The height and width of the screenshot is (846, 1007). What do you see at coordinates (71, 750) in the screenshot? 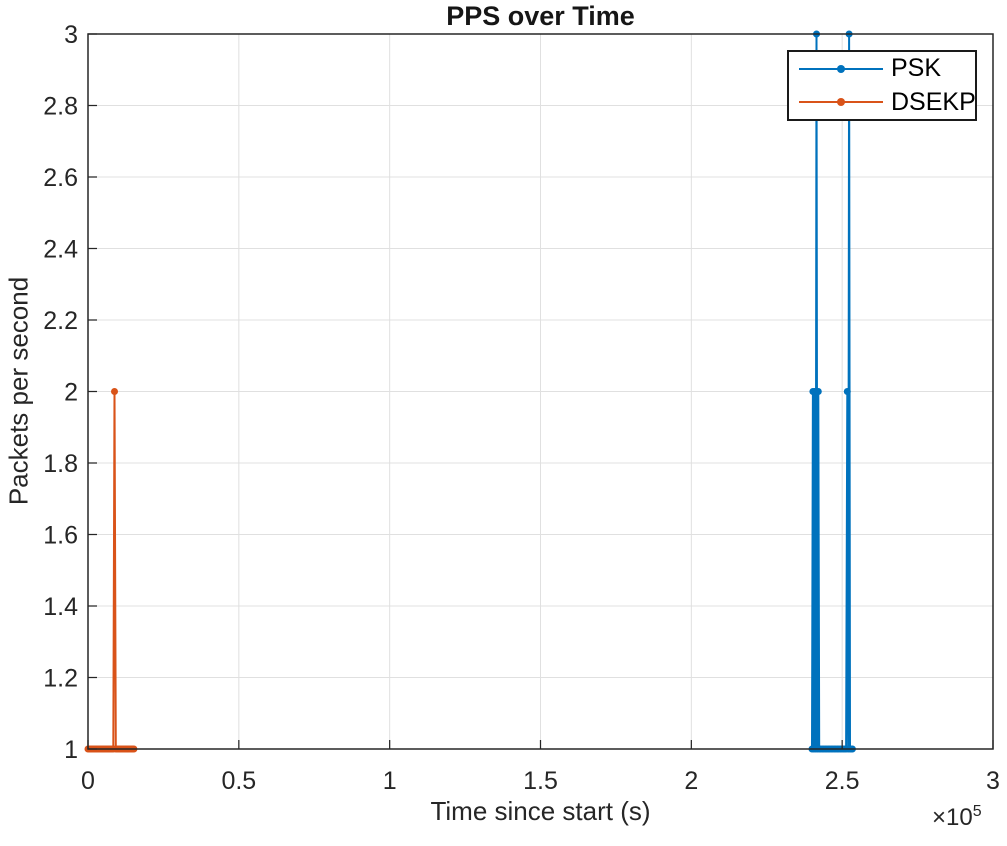
I see `y-tick-label: 1` at bounding box center [71, 750].